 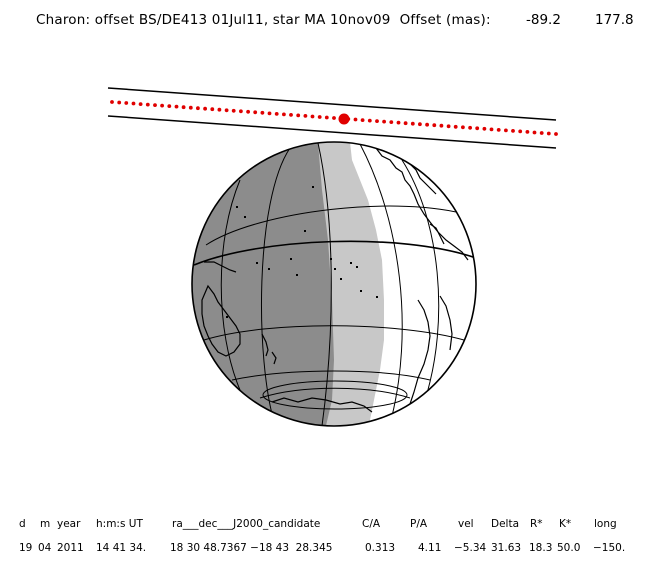 What do you see at coordinates (121, 548) in the screenshot?
I see `value-time: 14 41 34.` at bounding box center [121, 548].